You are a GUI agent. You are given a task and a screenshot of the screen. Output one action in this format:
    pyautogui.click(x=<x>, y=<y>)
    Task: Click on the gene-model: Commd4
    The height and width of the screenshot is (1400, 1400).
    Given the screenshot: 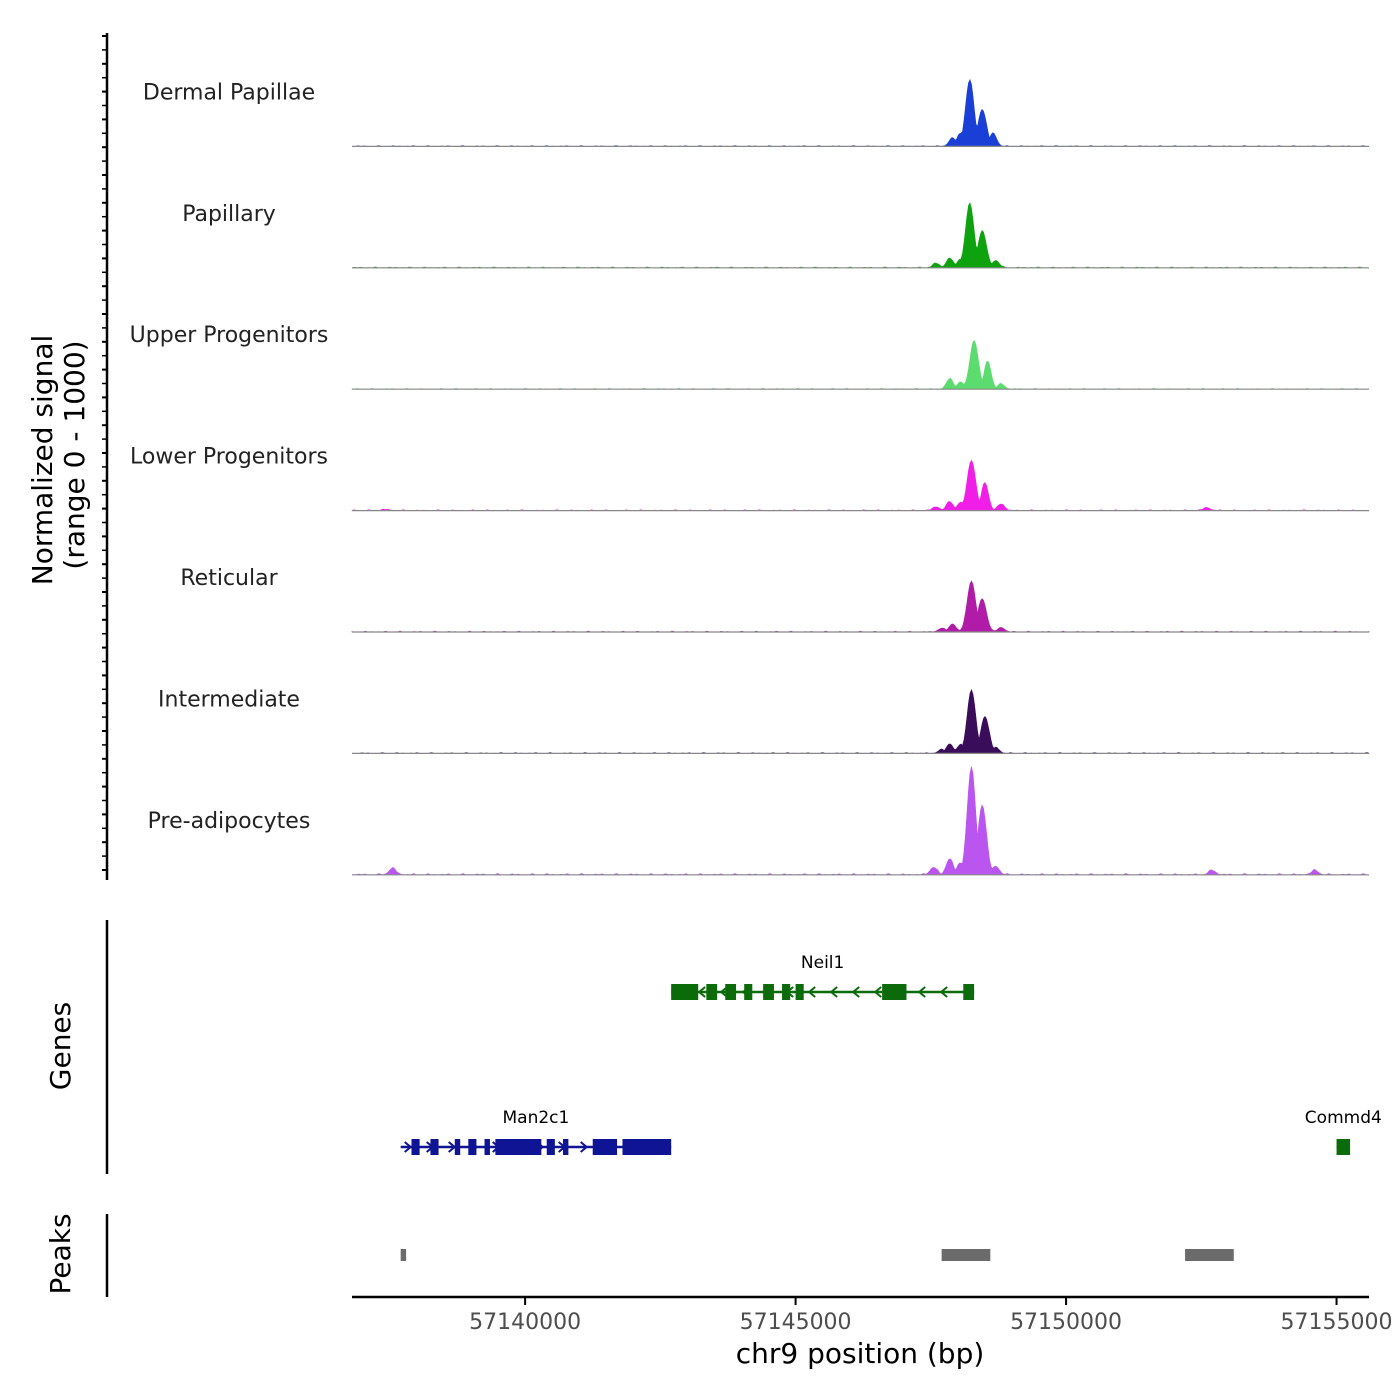 What is the action you would take?
    pyautogui.click(x=1343, y=1131)
    